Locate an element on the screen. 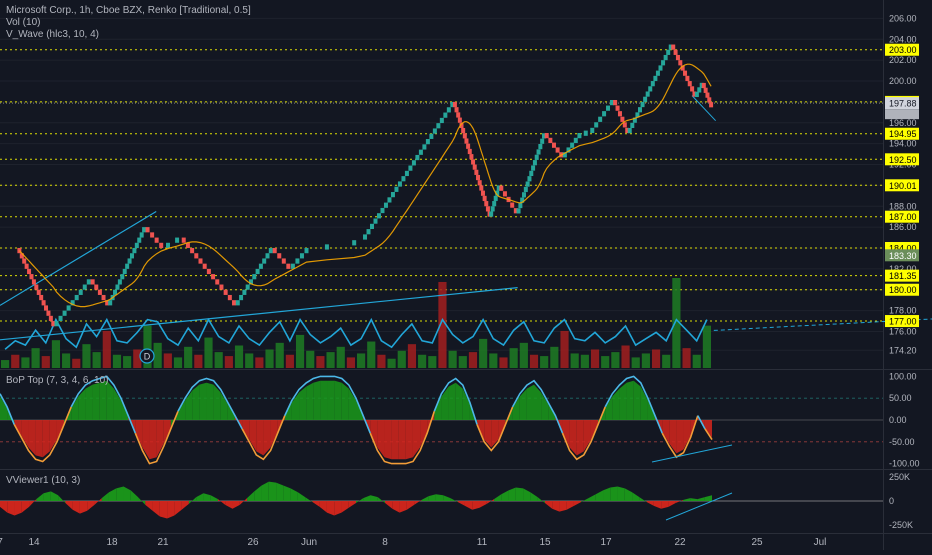 This screenshot has height=555, width=932. time-tick-label: 22 is located at coordinates (680, 542).